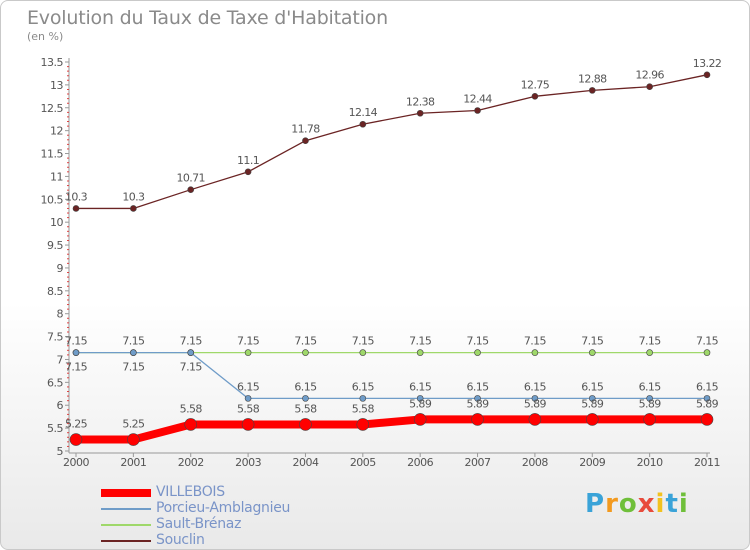 The width and height of the screenshot is (750, 550). Describe the element at coordinates (305, 462) in the screenshot. I see `x-tick-label: 2004` at that location.